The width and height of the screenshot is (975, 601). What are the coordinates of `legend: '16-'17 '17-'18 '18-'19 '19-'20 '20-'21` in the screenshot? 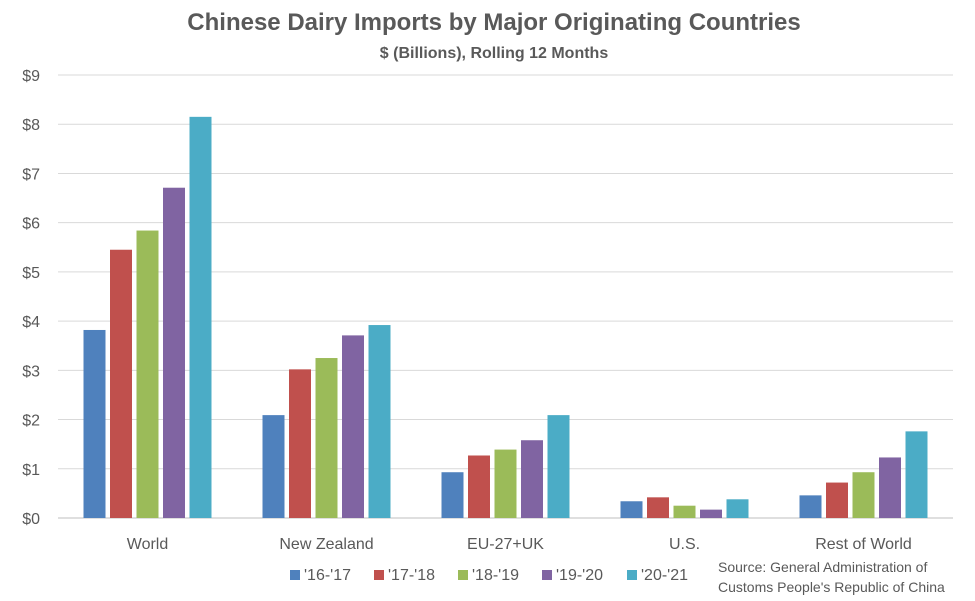 It's located at (489, 575).